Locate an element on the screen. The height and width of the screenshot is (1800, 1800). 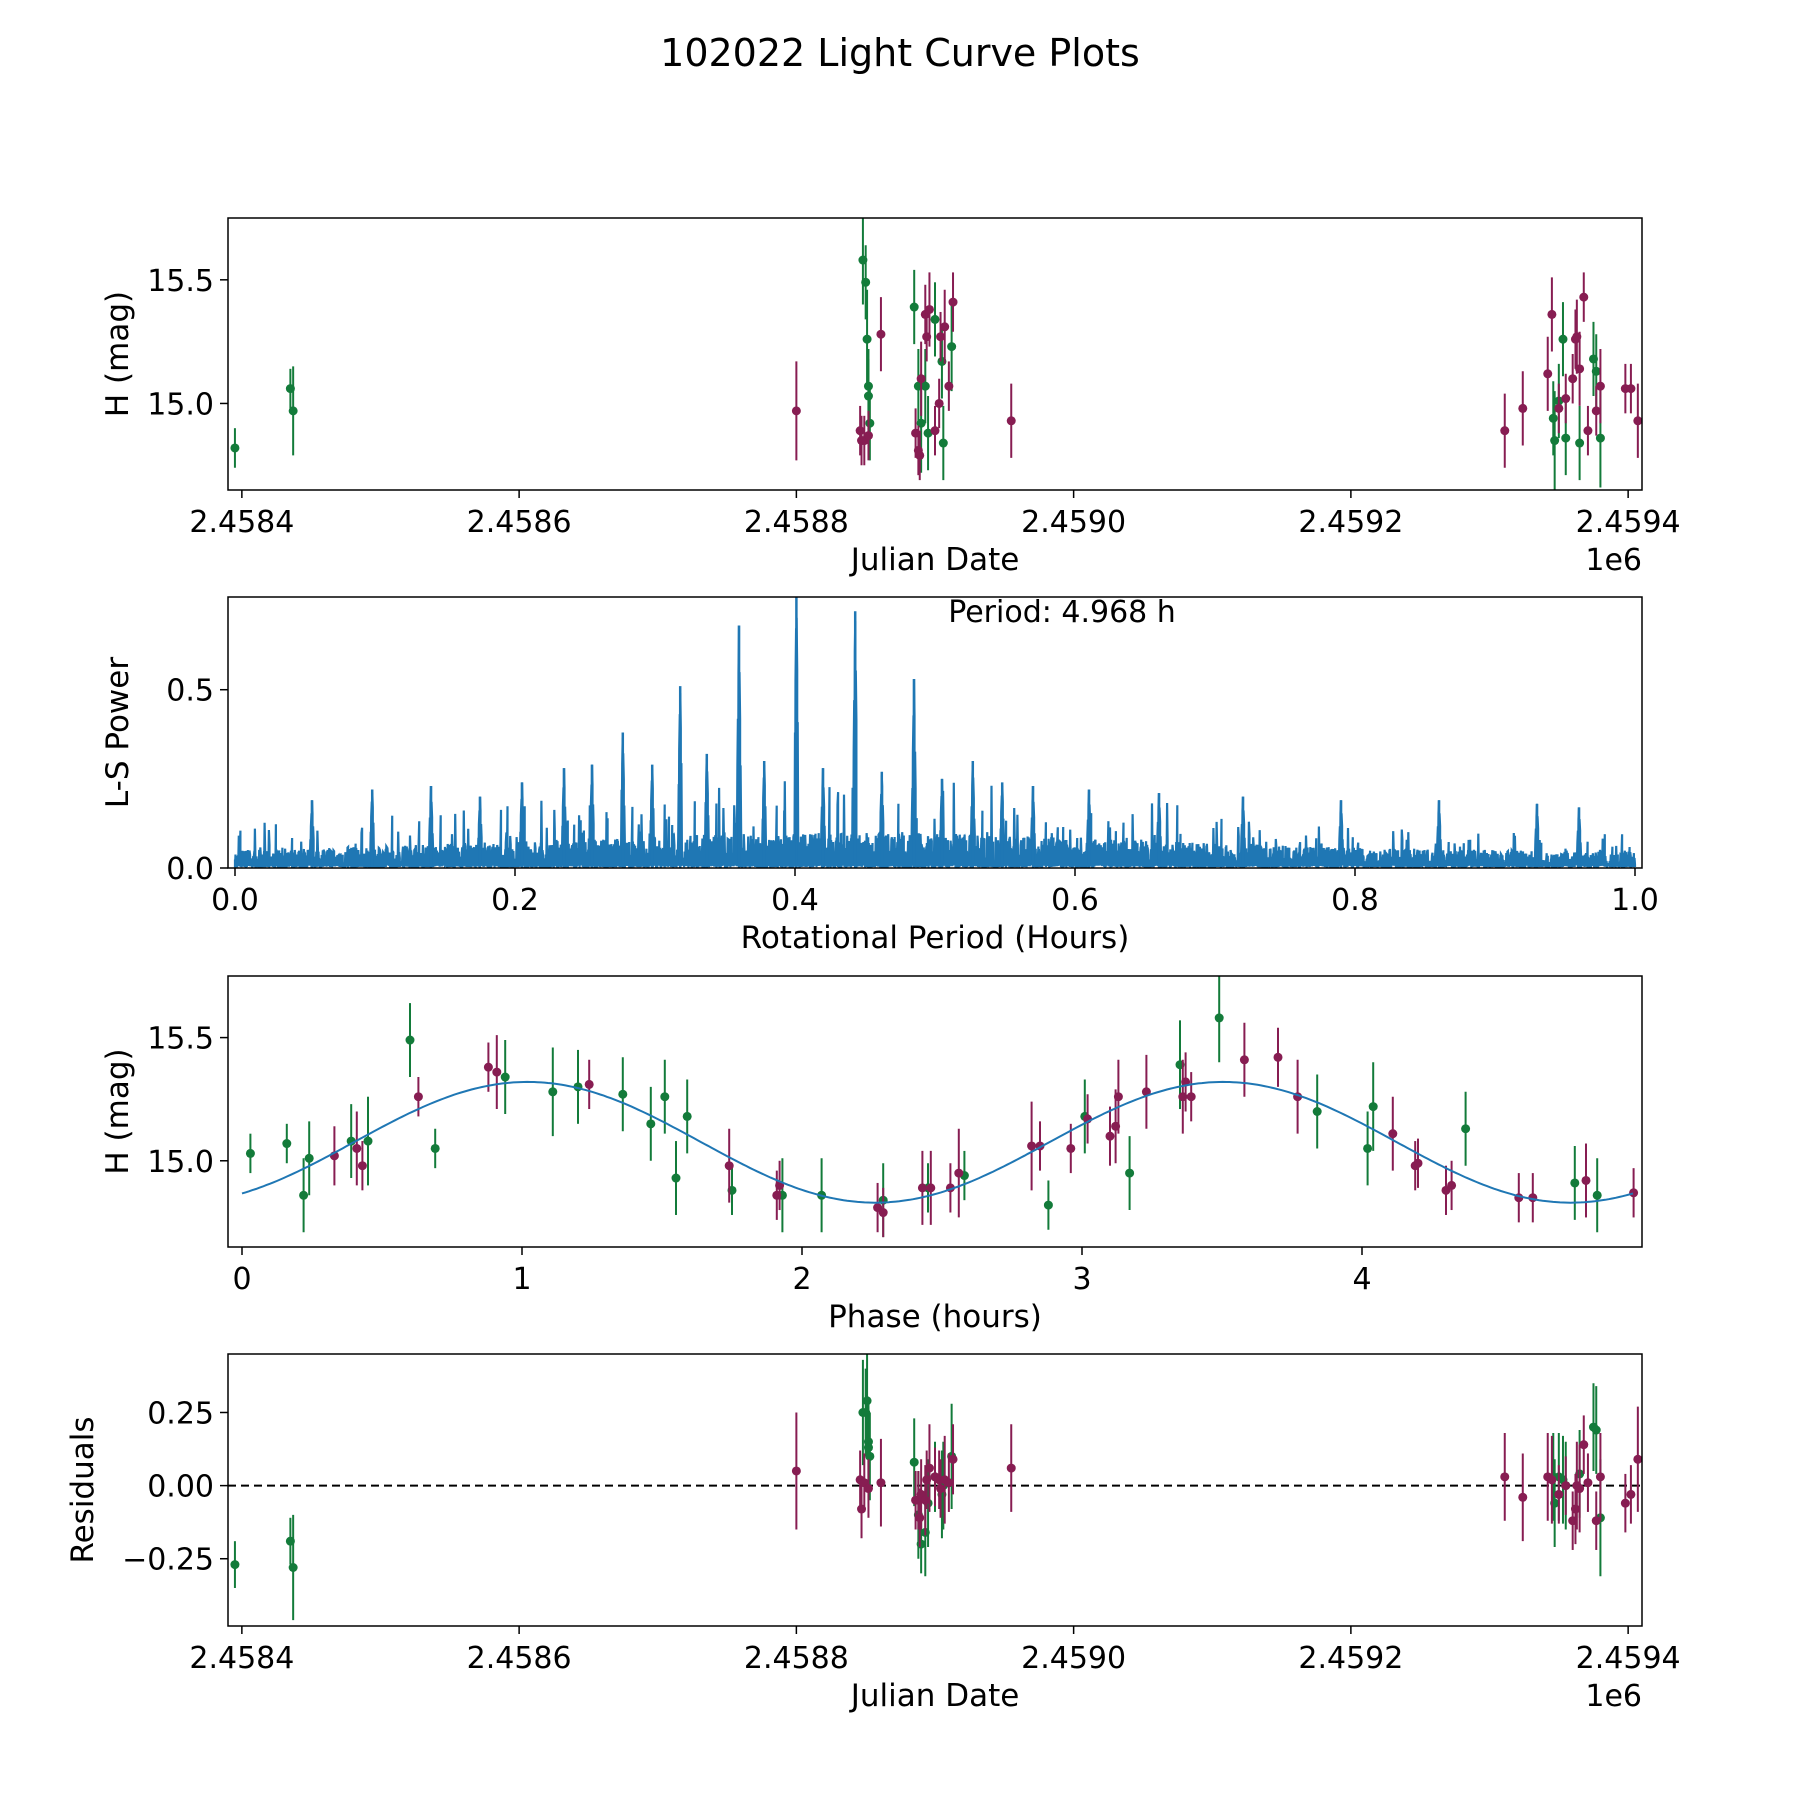
axes-frame is located at coordinates (935, 1490).